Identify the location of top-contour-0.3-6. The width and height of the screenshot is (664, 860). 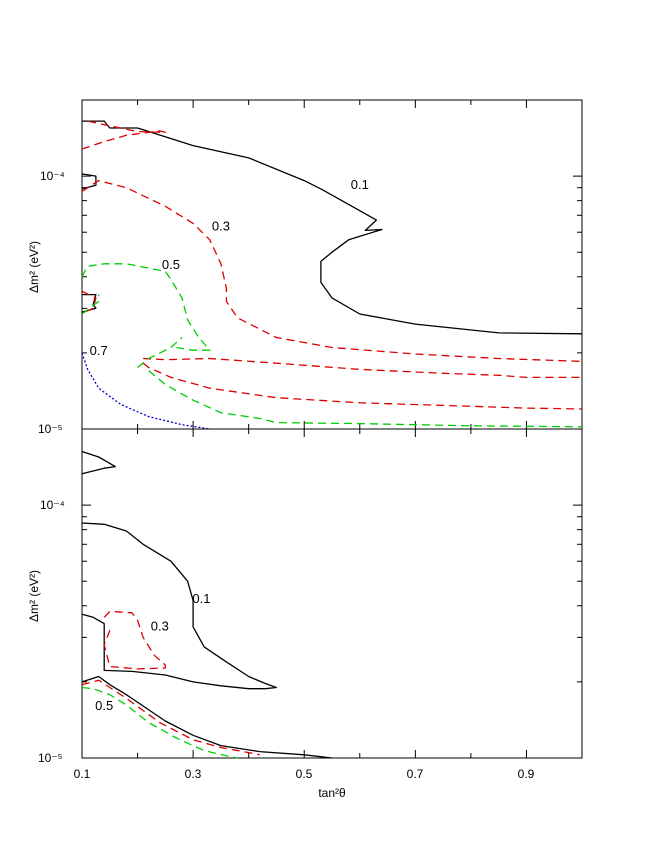
(362, 368).